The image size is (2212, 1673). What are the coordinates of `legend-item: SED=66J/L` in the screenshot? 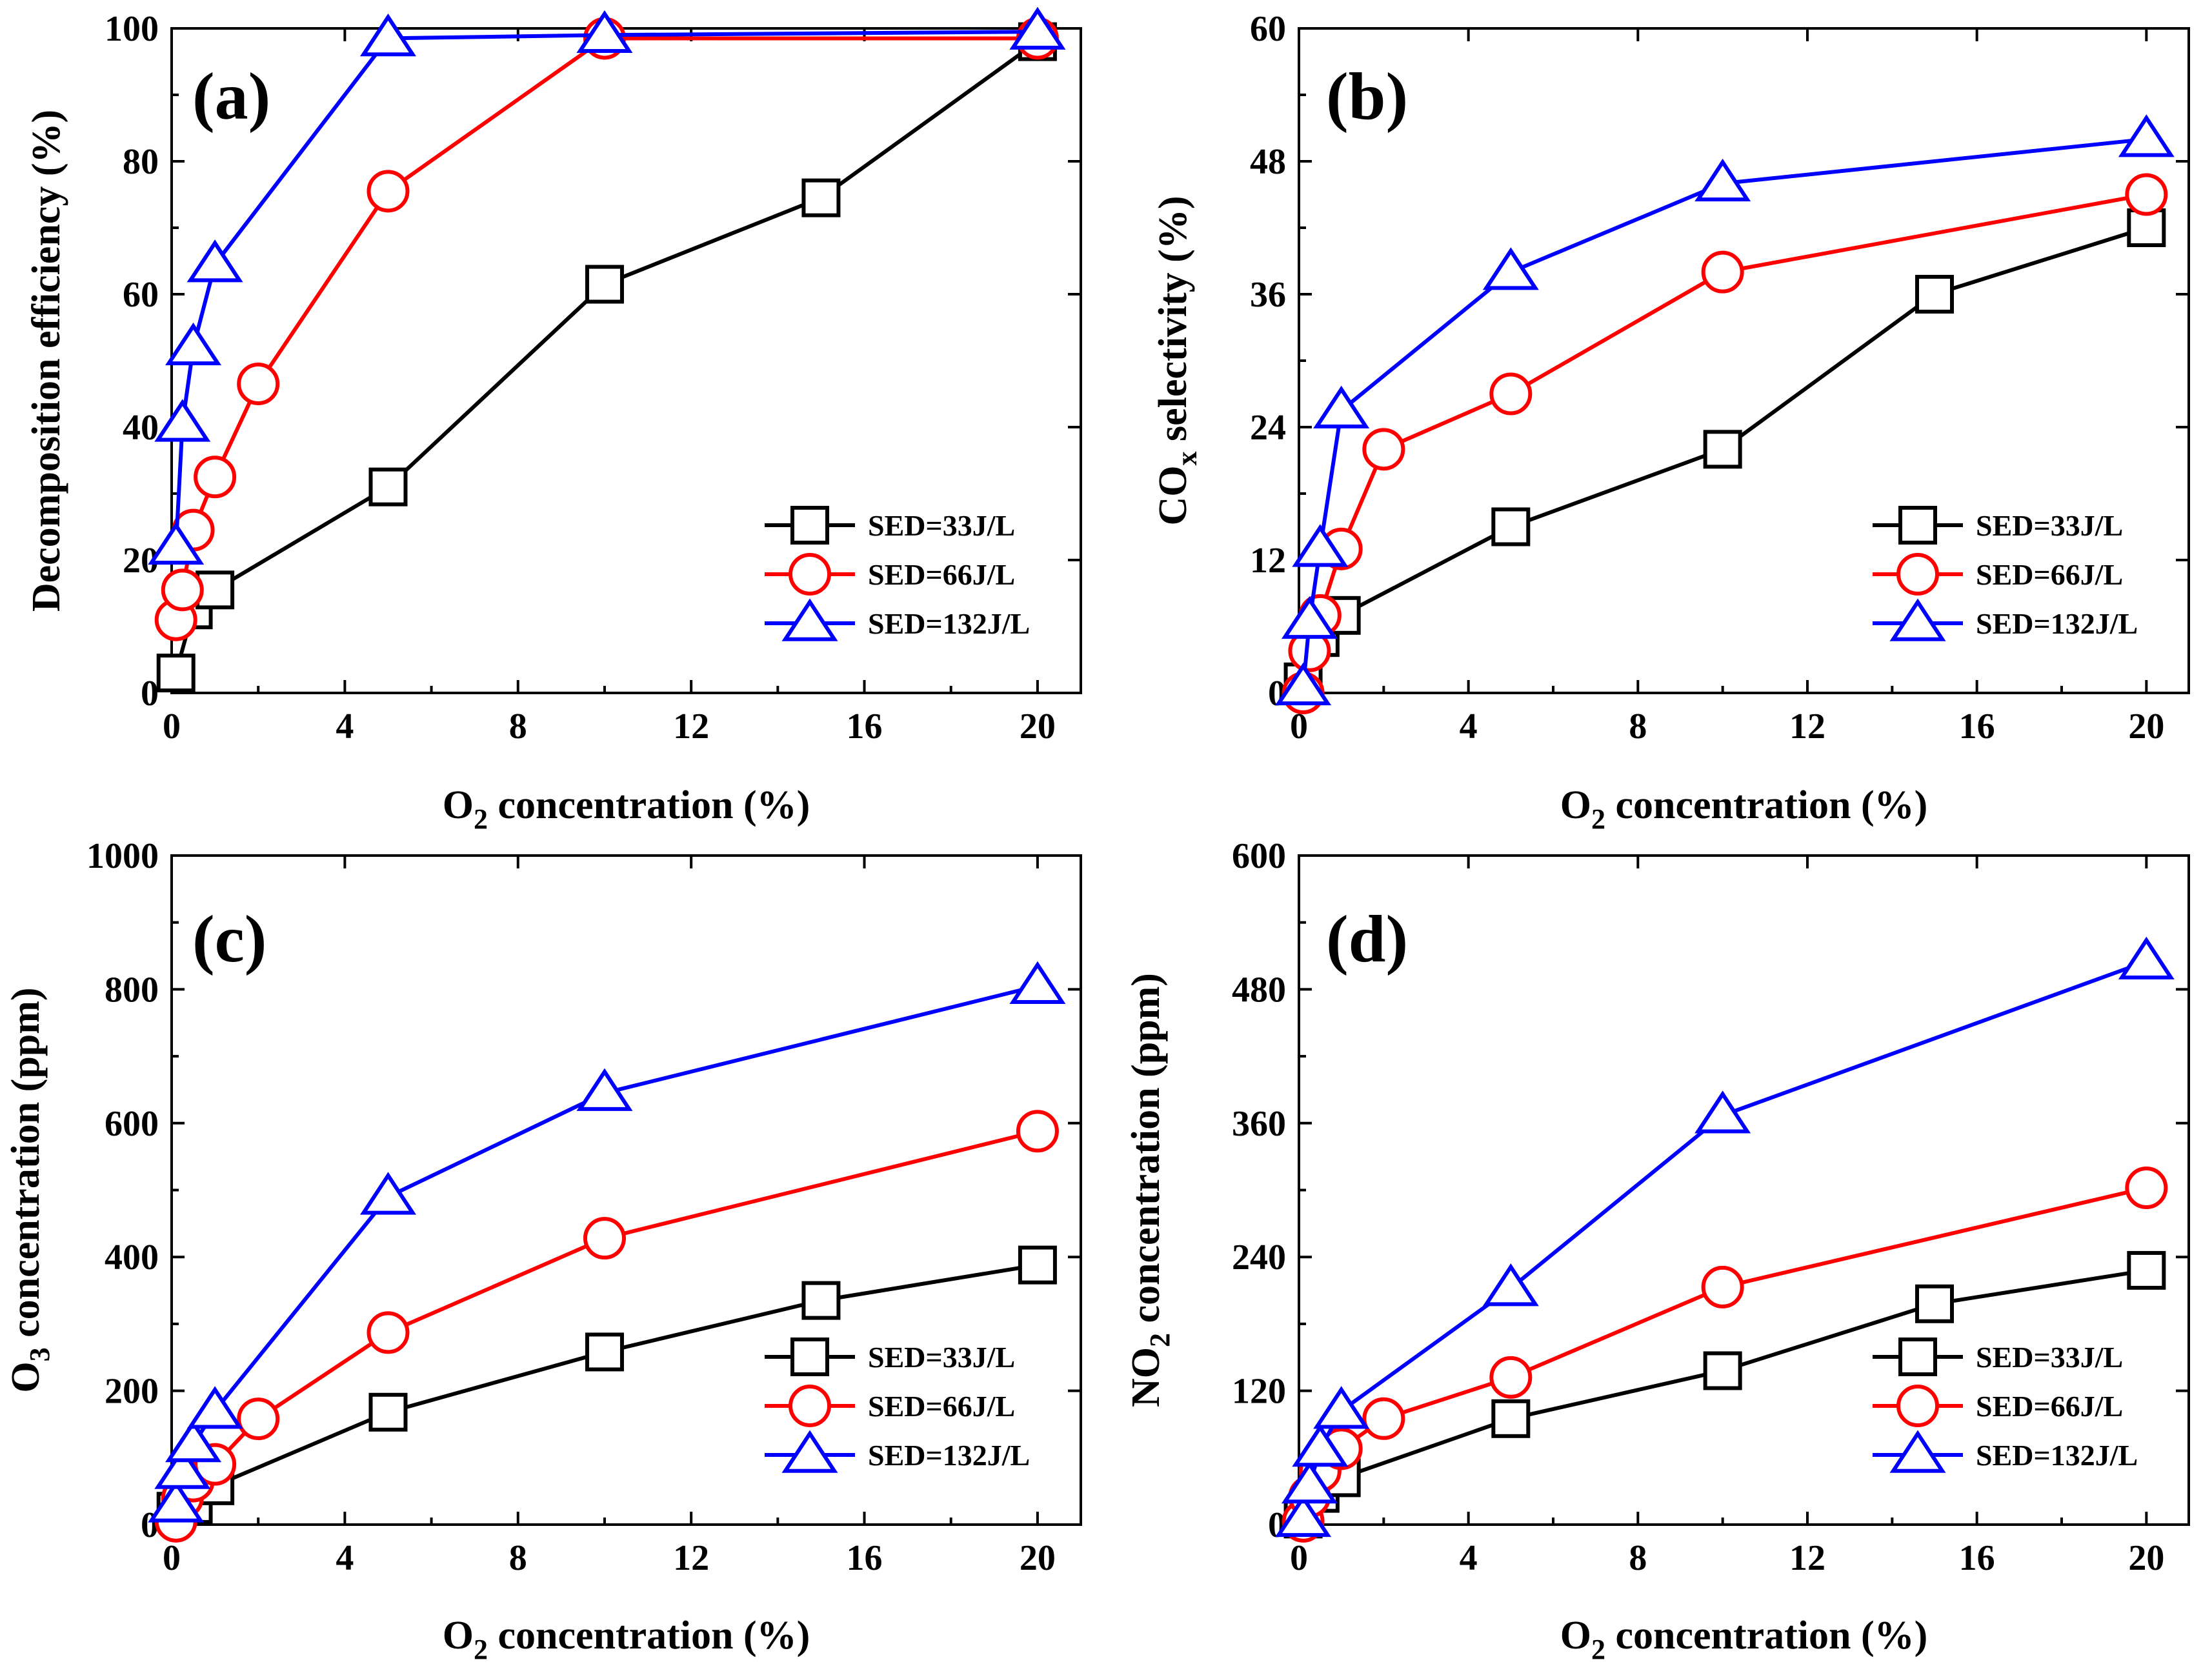 It's located at (1998, 574).